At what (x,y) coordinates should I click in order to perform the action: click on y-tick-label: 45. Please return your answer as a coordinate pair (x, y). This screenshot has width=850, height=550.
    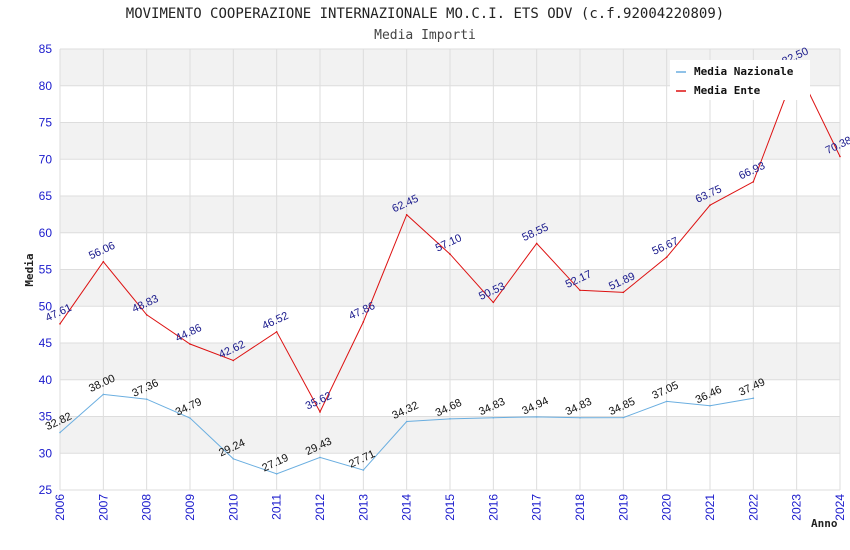
    Looking at the image, I should click on (46, 343).